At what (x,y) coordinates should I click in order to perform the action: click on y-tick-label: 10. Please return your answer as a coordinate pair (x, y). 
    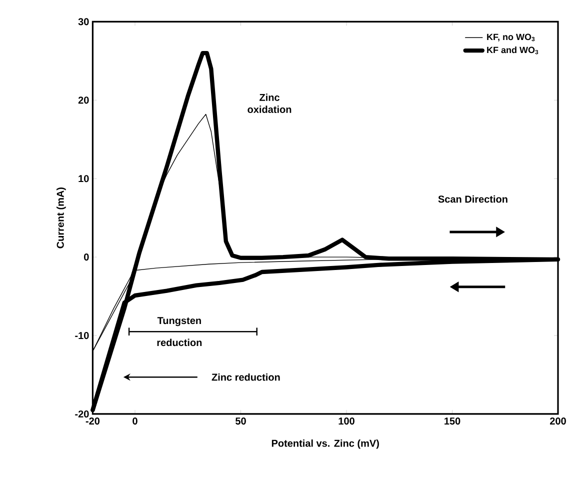
    Looking at the image, I should click on (83, 178).